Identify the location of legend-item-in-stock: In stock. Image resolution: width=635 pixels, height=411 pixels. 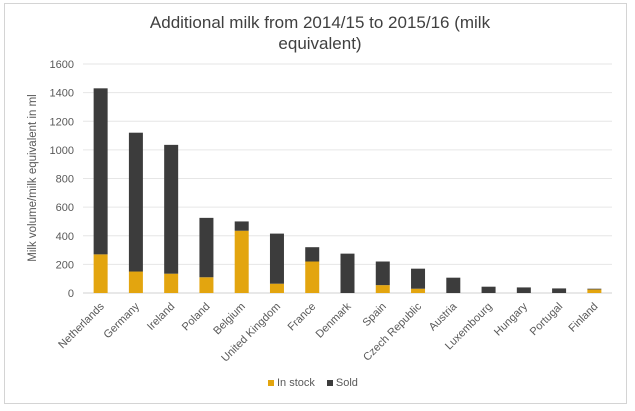
(291, 383).